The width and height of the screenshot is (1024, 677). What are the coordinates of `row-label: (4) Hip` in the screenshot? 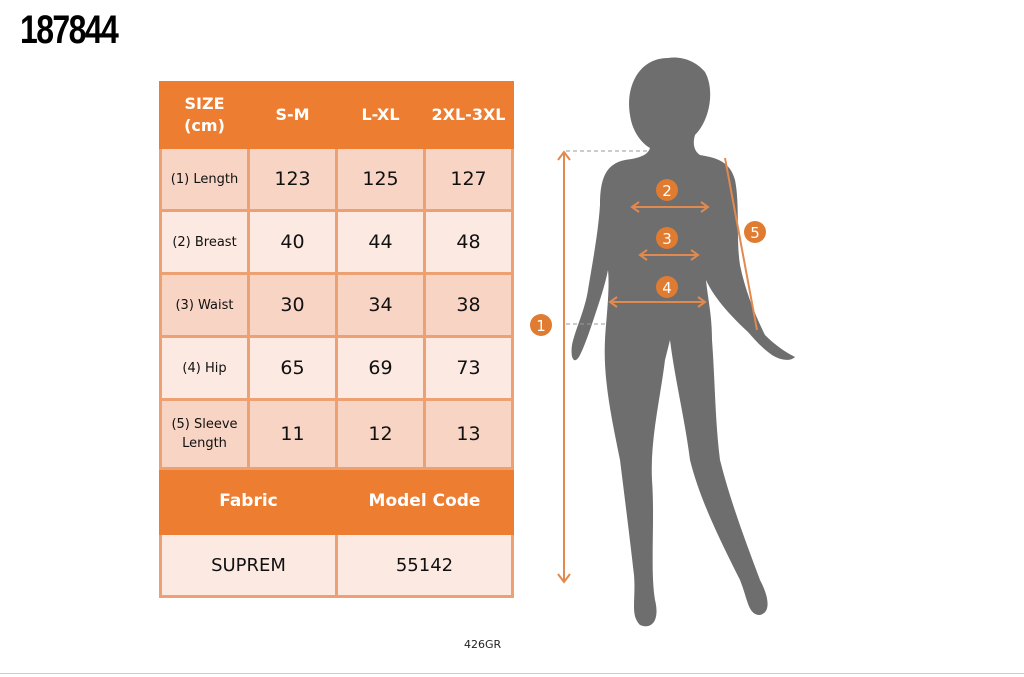 It's located at (204, 368).